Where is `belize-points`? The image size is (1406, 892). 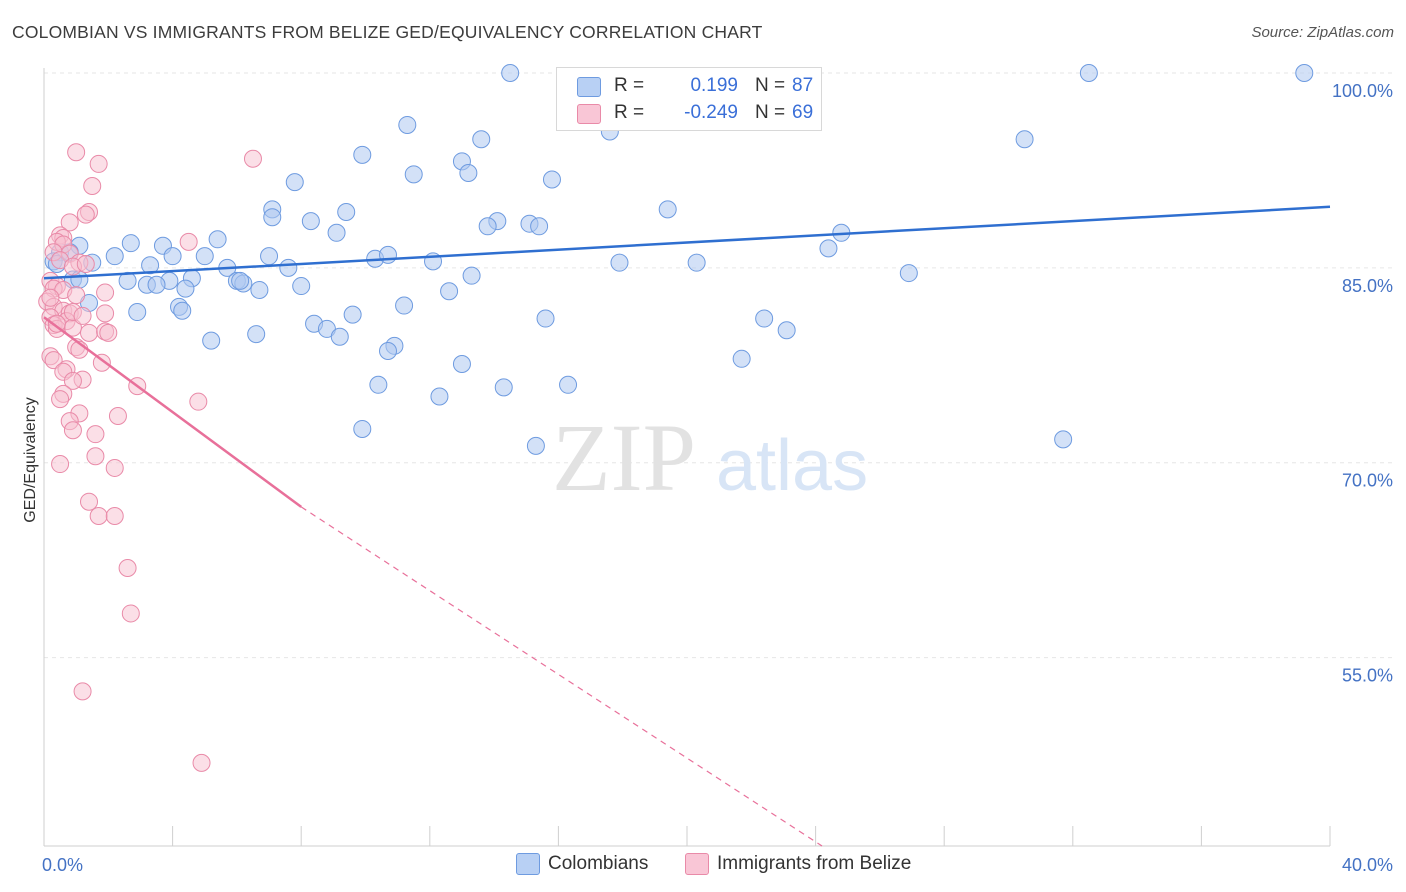
belize-points is located at coordinates (150, 457).